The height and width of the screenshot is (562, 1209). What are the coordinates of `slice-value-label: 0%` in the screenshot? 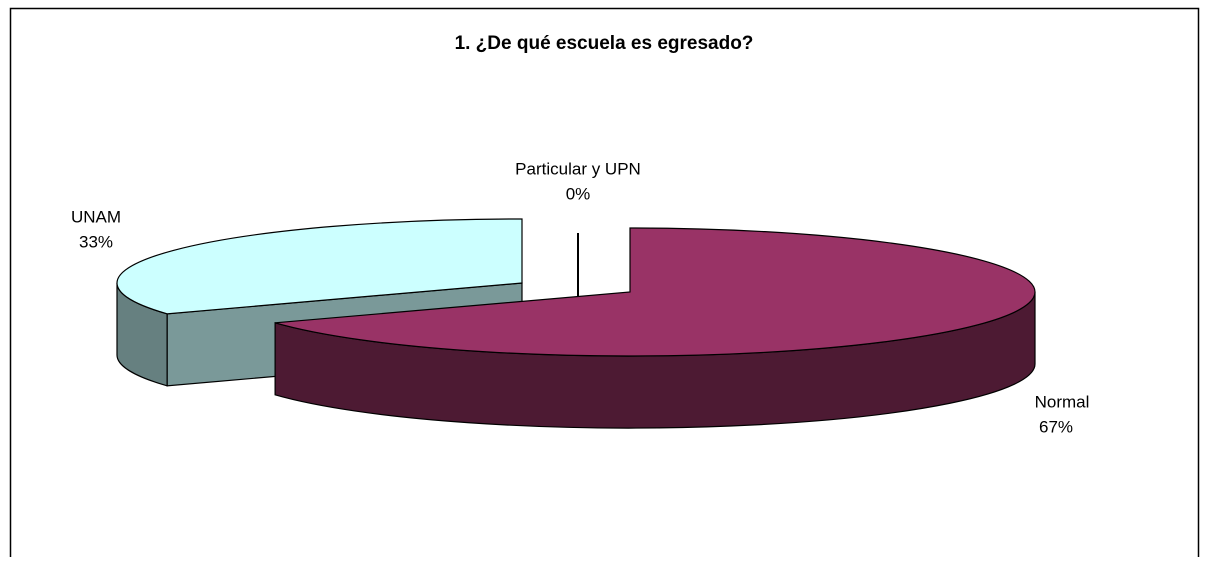 It's located at (578, 193).